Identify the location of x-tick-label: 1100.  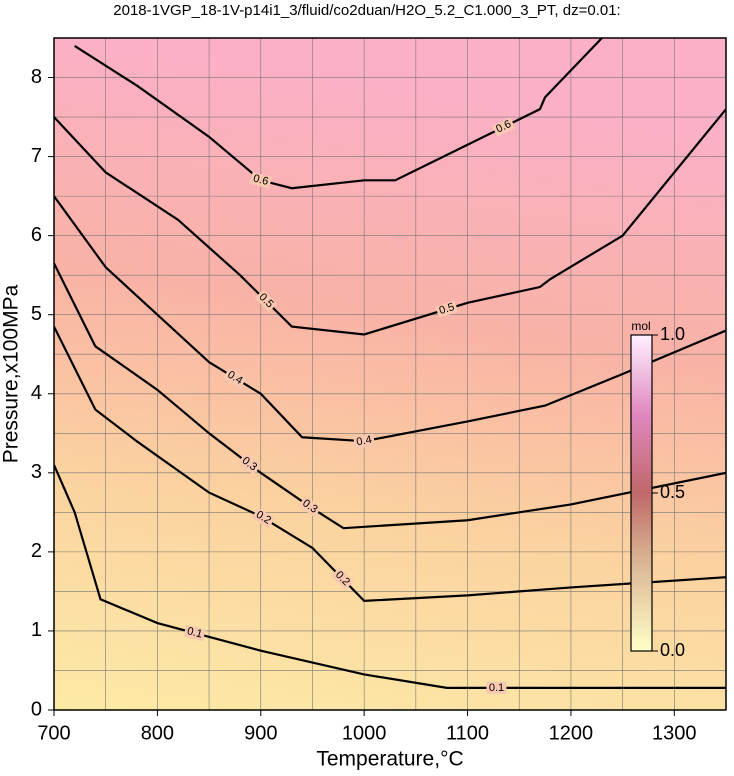
(467, 733).